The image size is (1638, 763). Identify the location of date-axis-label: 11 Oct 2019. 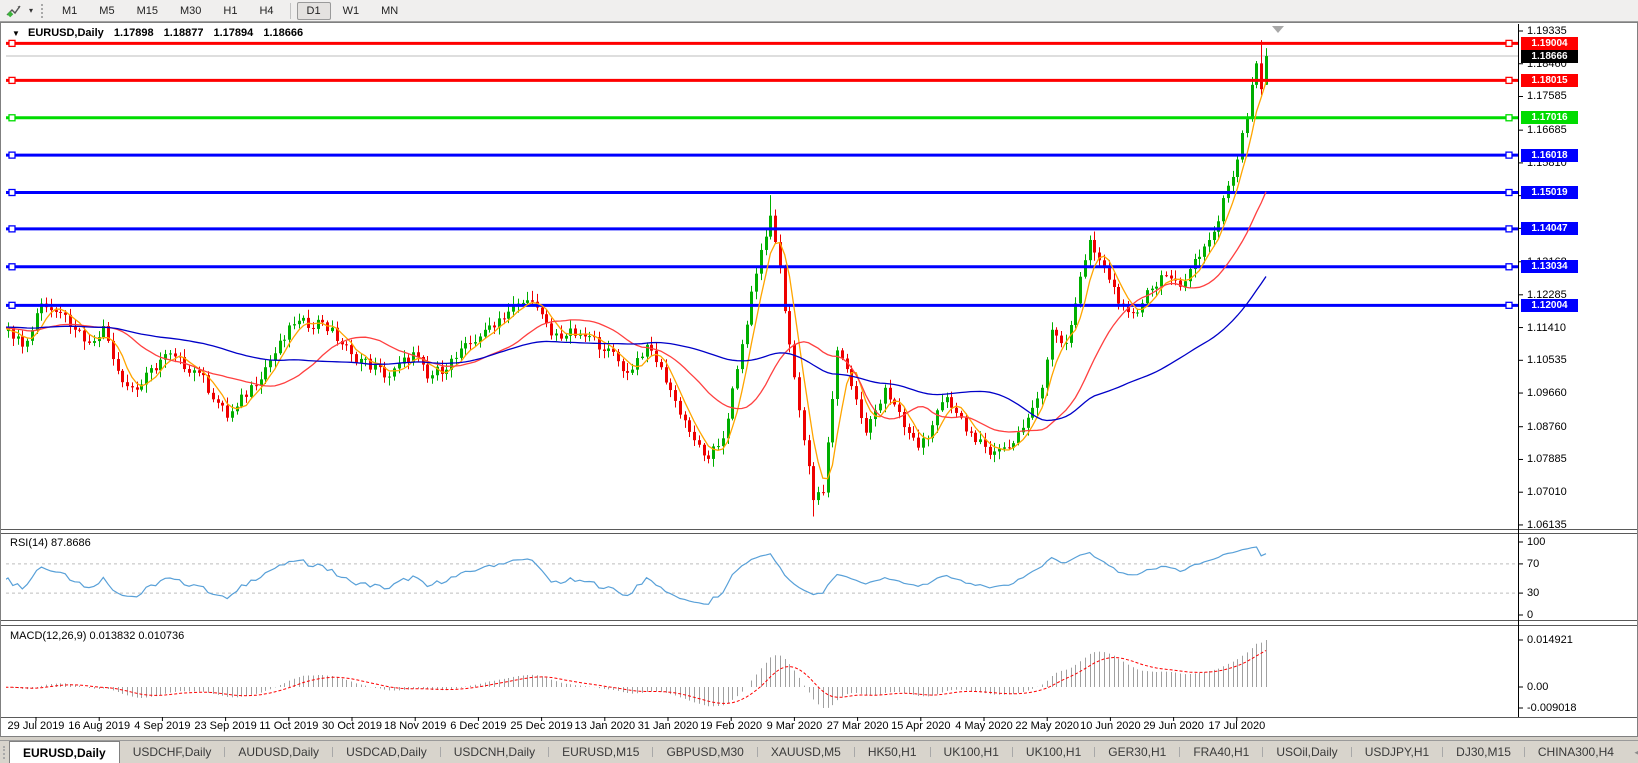
(289, 726).